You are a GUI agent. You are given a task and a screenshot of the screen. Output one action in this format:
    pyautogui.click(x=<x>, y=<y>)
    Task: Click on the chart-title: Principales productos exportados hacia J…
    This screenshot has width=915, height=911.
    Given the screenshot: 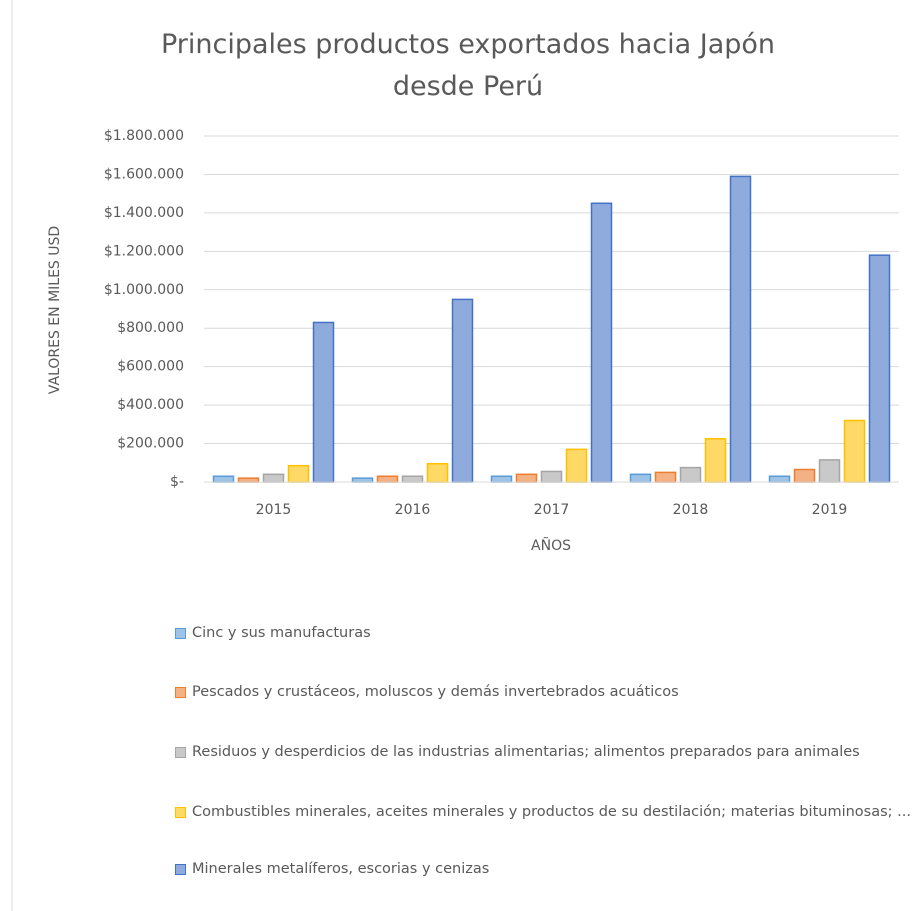 What is the action you would take?
    pyautogui.click(x=468, y=65)
    